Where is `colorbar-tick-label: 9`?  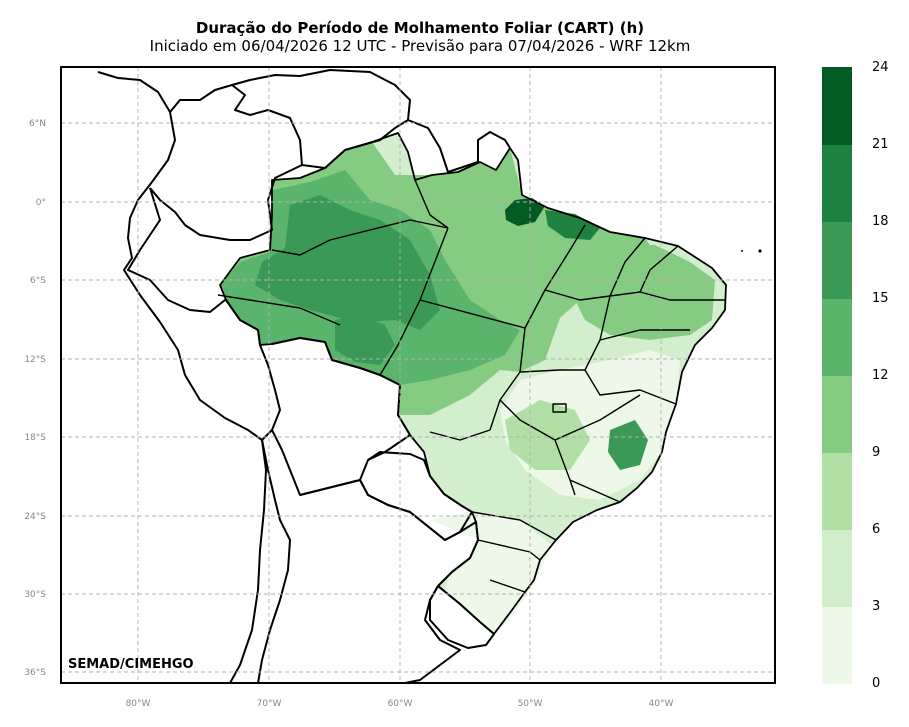
colorbar-tick-label: 9 is located at coordinates (876, 452).